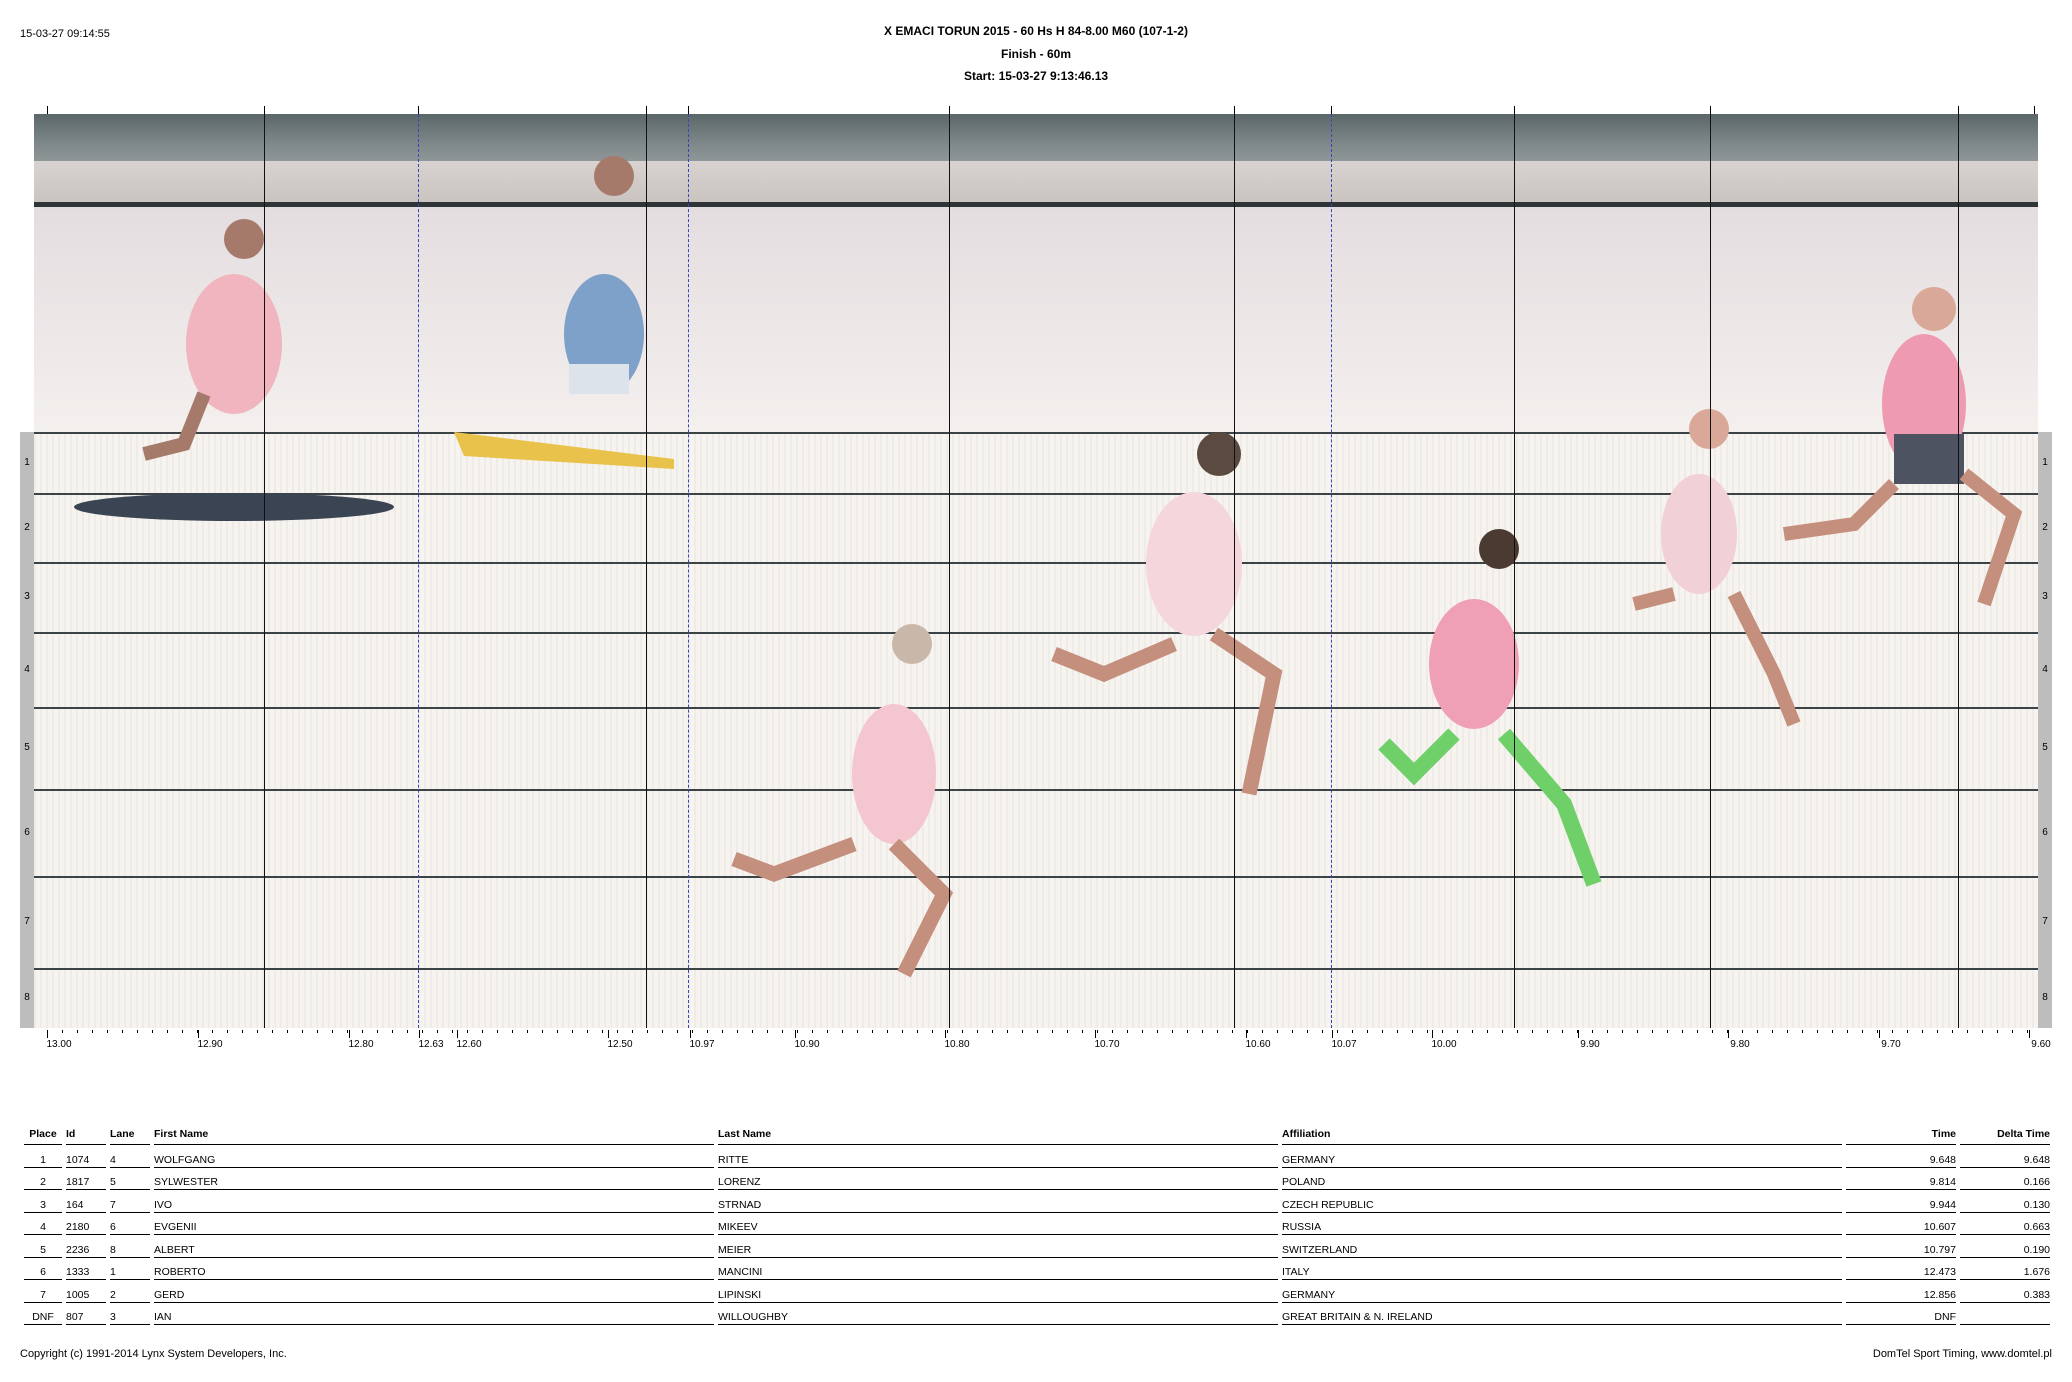 The height and width of the screenshot is (1382, 2072). I want to click on result-cell: 12.473, so click(1901, 1269).